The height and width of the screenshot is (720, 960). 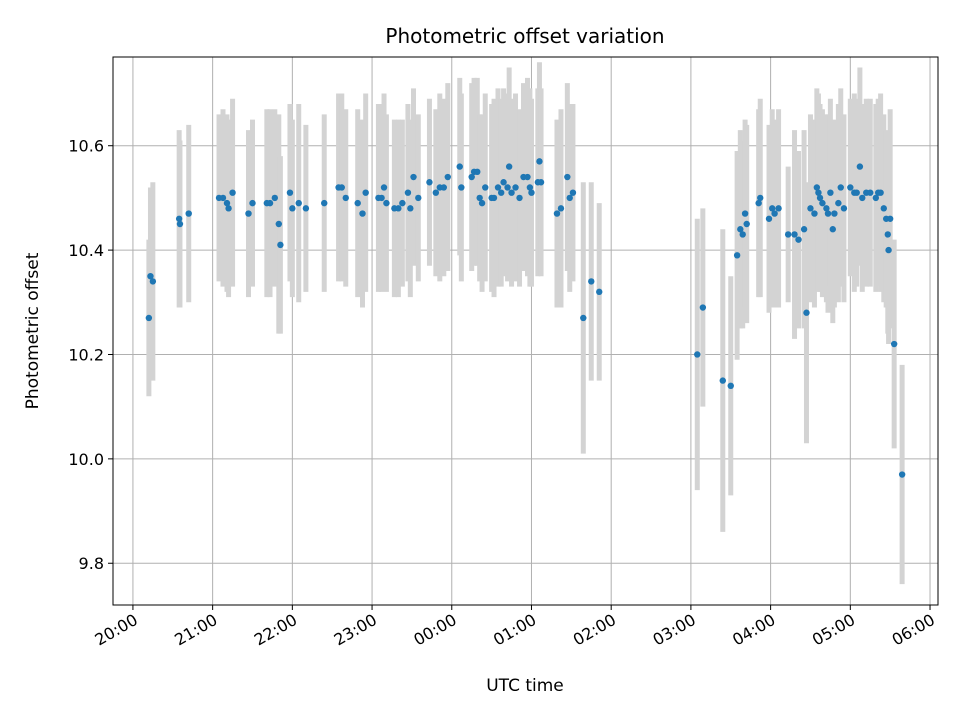 I want to click on chart-title: Photometric offset variation, so click(x=524, y=36).